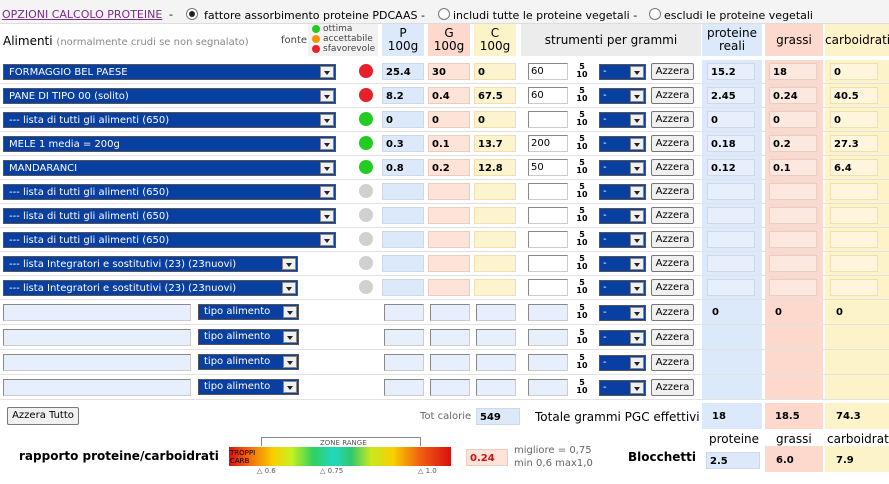  What do you see at coordinates (655, 14) in the screenshot?
I see `radio-escludi-vegetali` at bounding box center [655, 14].